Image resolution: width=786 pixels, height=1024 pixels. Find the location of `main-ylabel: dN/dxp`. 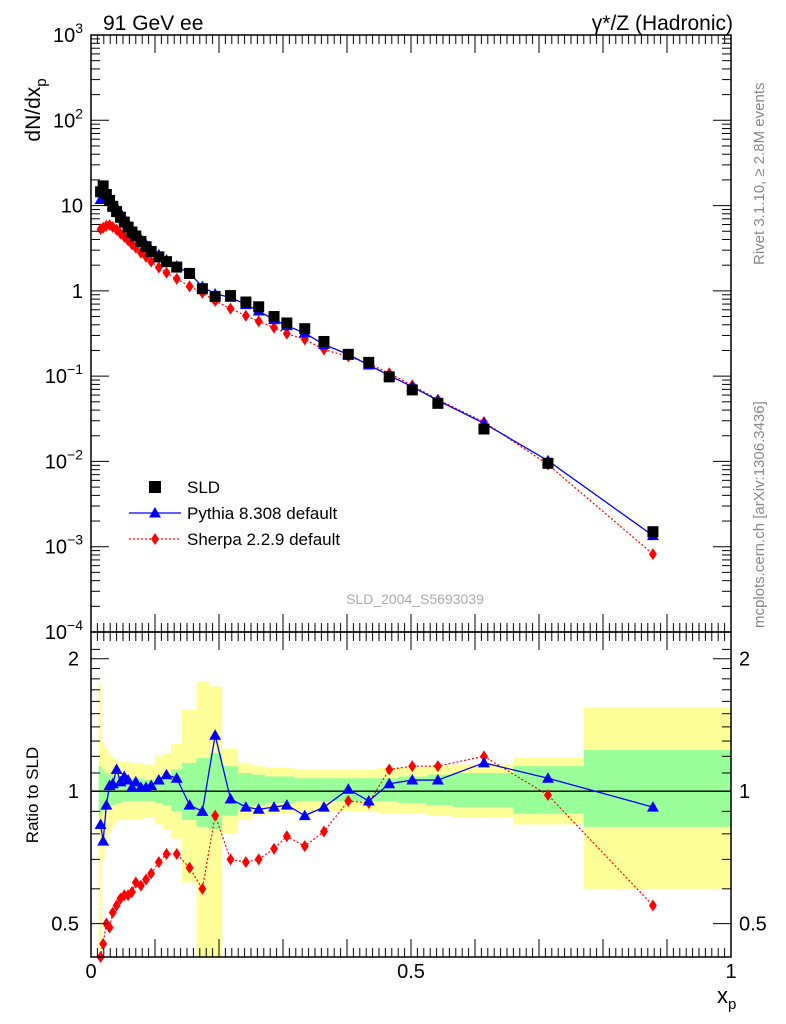

main-ylabel: dN/dxp is located at coordinates (36, 109).